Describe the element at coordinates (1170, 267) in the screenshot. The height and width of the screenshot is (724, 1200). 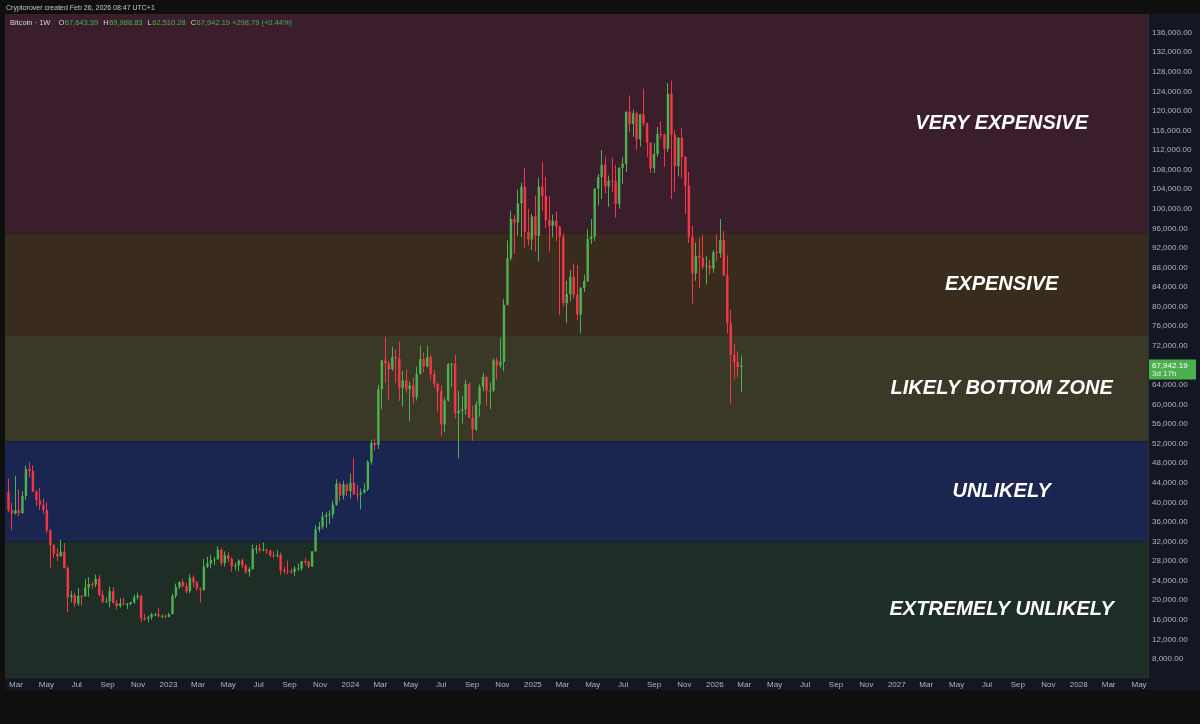
I see `y-tick-label: 88,000.00` at that location.